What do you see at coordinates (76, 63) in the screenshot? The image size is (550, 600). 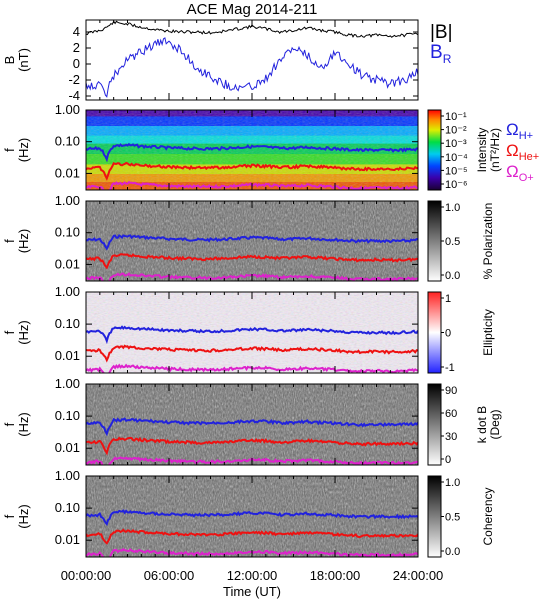 I see `y-tick-label: 0` at bounding box center [76, 63].